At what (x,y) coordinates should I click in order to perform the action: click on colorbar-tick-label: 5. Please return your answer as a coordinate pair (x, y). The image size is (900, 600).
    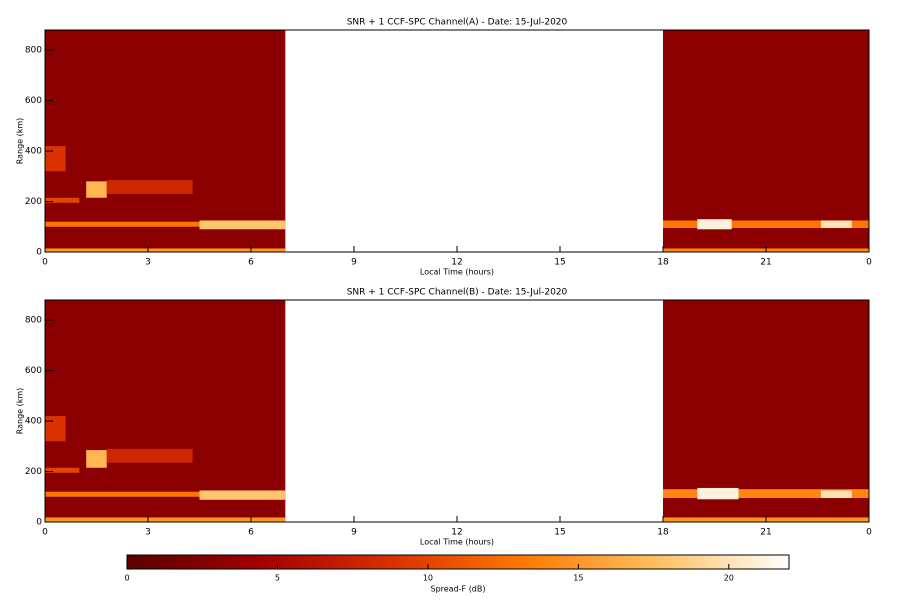
    Looking at the image, I should click on (277, 578).